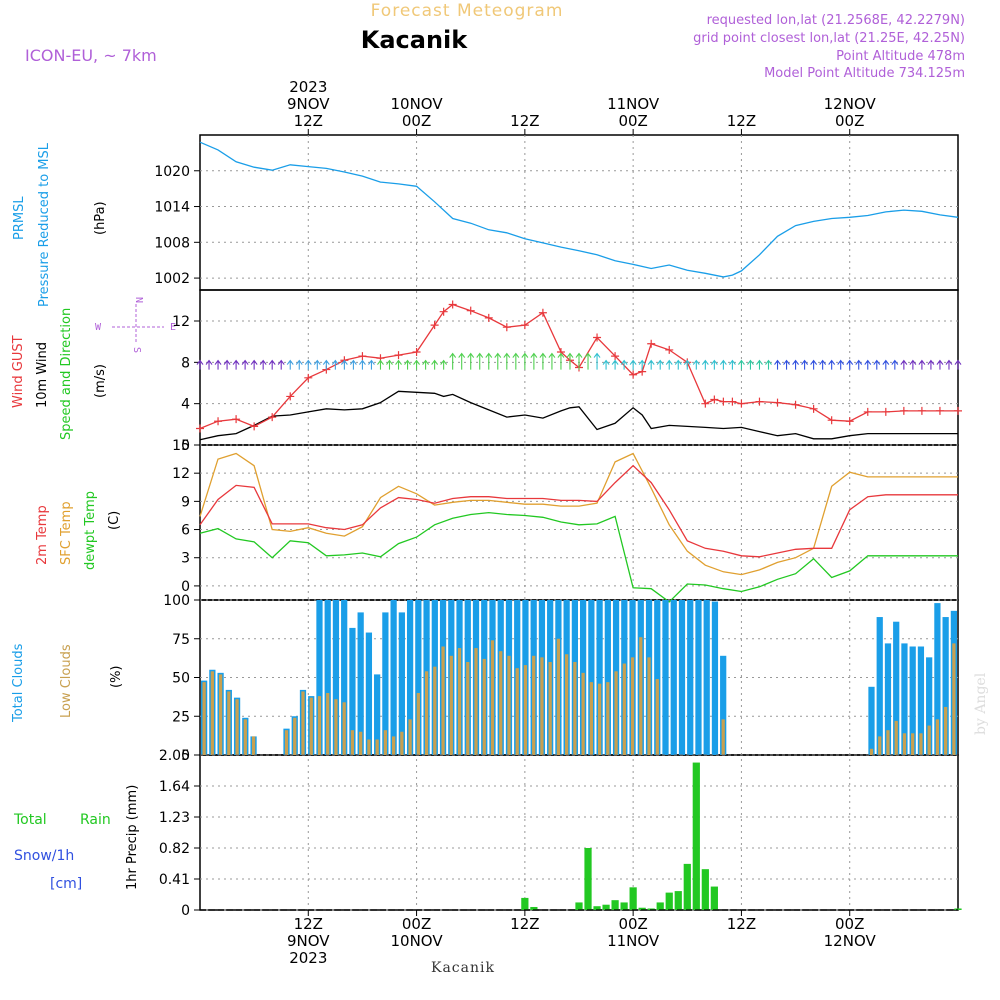 This screenshot has width=1000, height=1000. Describe the element at coordinates (172, 279) in the screenshot. I see `pressure-ytick-label: 1002` at that location.